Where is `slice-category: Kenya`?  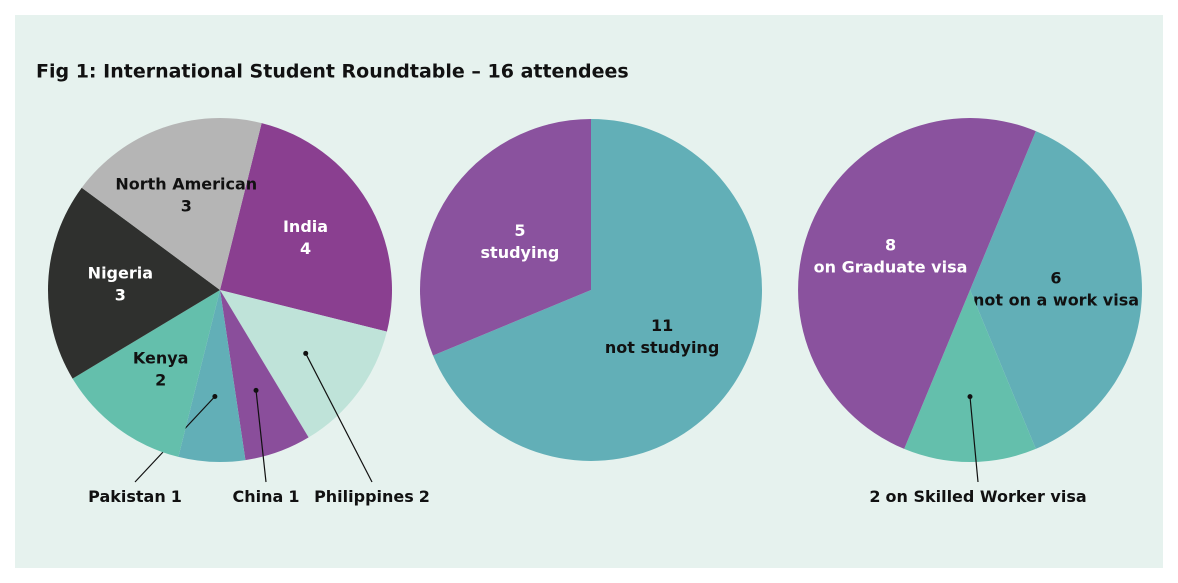 slice-category: Kenya is located at coordinates (161, 358).